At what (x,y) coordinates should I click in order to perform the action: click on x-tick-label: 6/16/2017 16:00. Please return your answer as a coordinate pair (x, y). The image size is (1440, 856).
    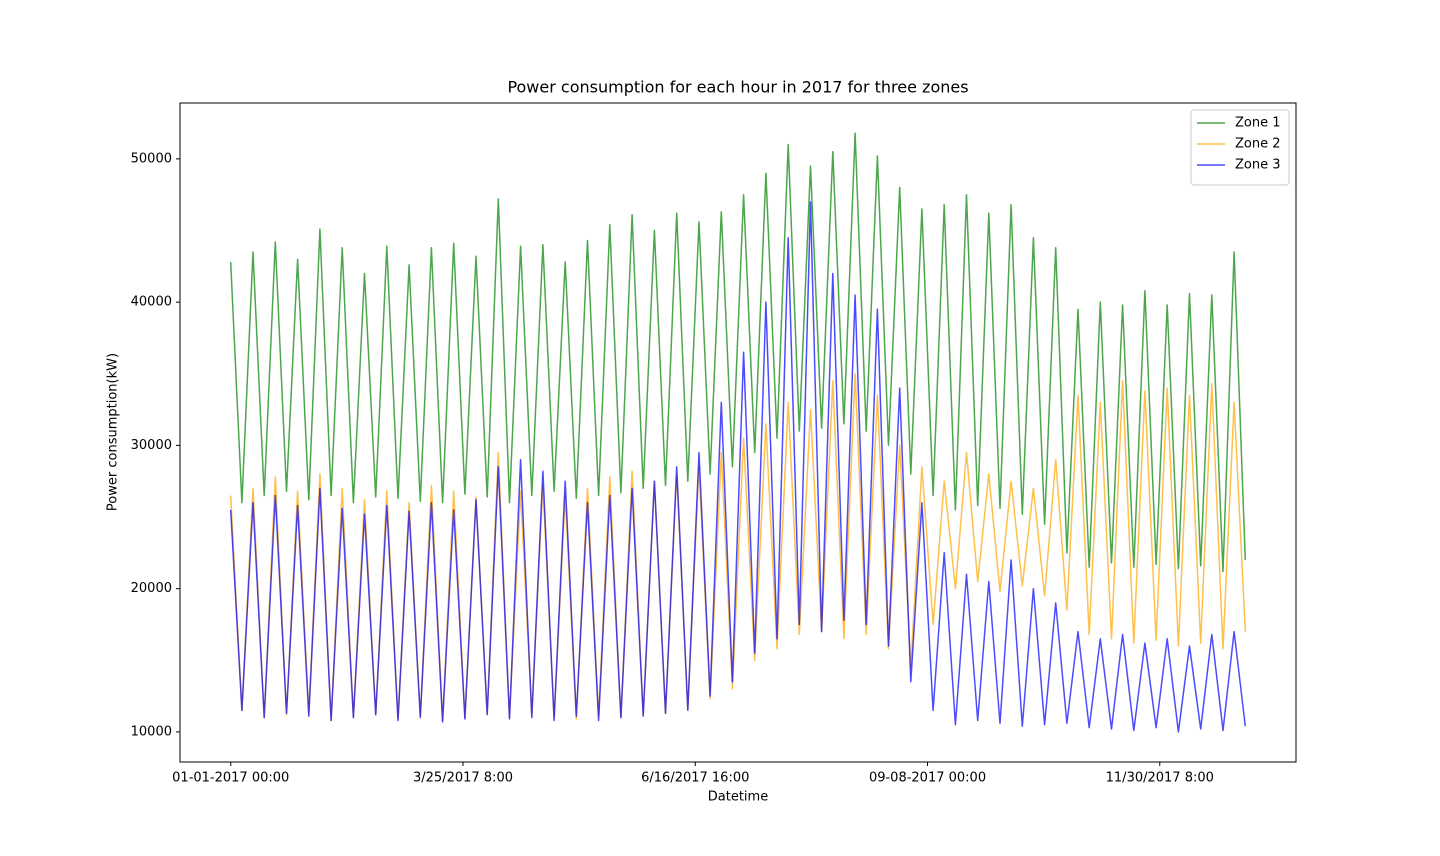
    Looking at the image, I should click on (695, 778).